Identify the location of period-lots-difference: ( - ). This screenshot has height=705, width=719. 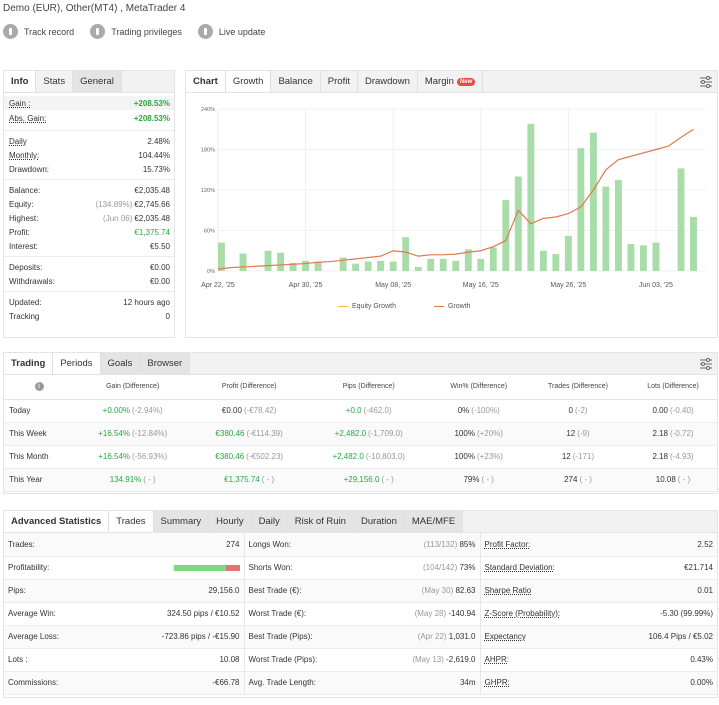
(684, 479).